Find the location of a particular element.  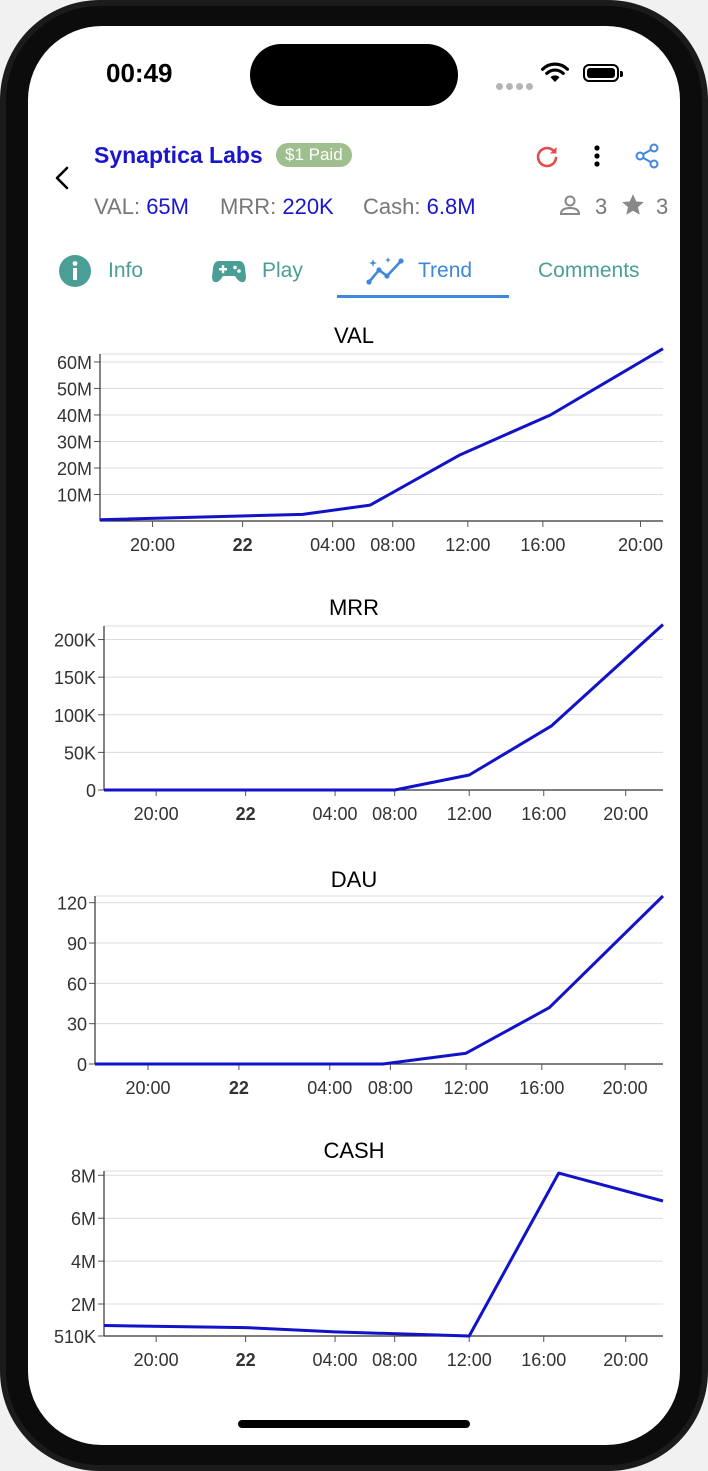

signal-icon is located at coordinates (518, 83).